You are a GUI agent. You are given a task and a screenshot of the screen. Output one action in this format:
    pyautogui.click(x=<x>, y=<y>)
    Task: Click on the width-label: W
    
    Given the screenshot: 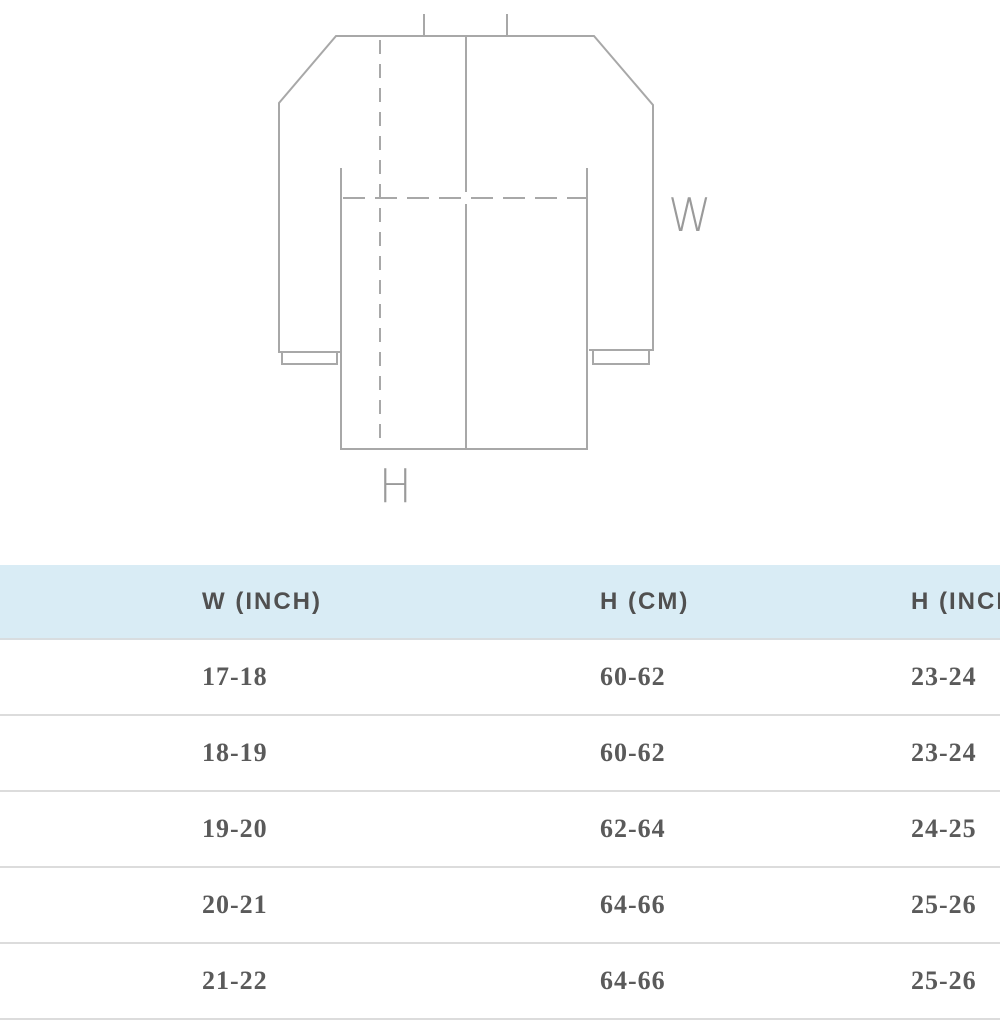 What is the action you would take?
    pyautogui.click(x=690, y=215)
    